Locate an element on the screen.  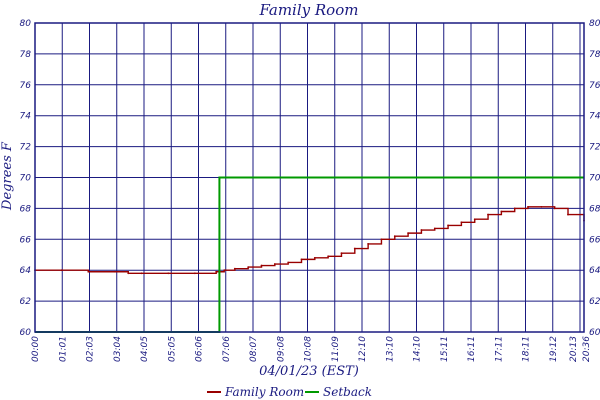
x-tick-label: 15:11 is located at coordinates (445, 349).